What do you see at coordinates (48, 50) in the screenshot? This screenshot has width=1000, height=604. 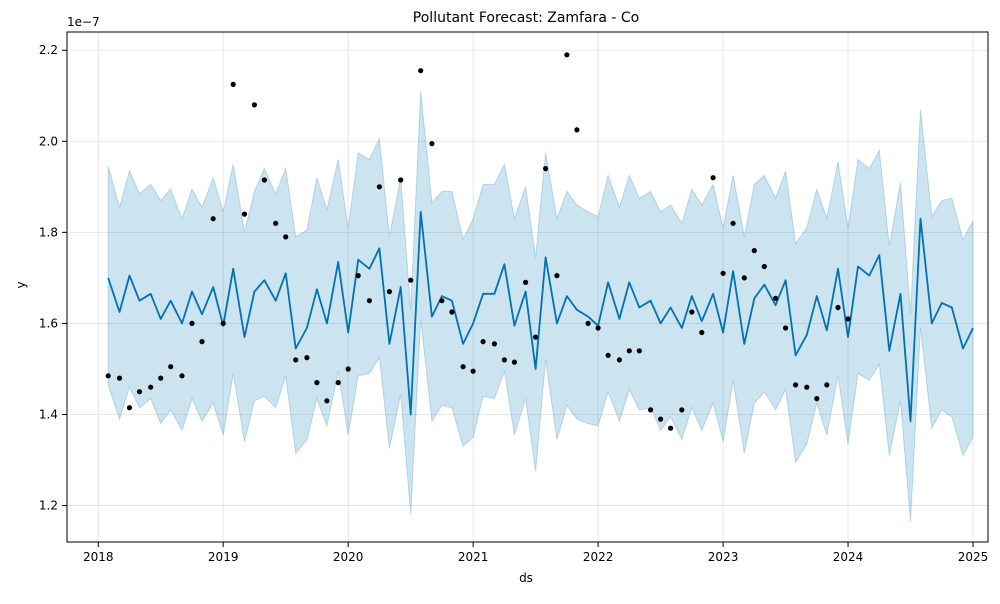 I see `y-tick-label: 2.2` at bounding box center [48, 50].